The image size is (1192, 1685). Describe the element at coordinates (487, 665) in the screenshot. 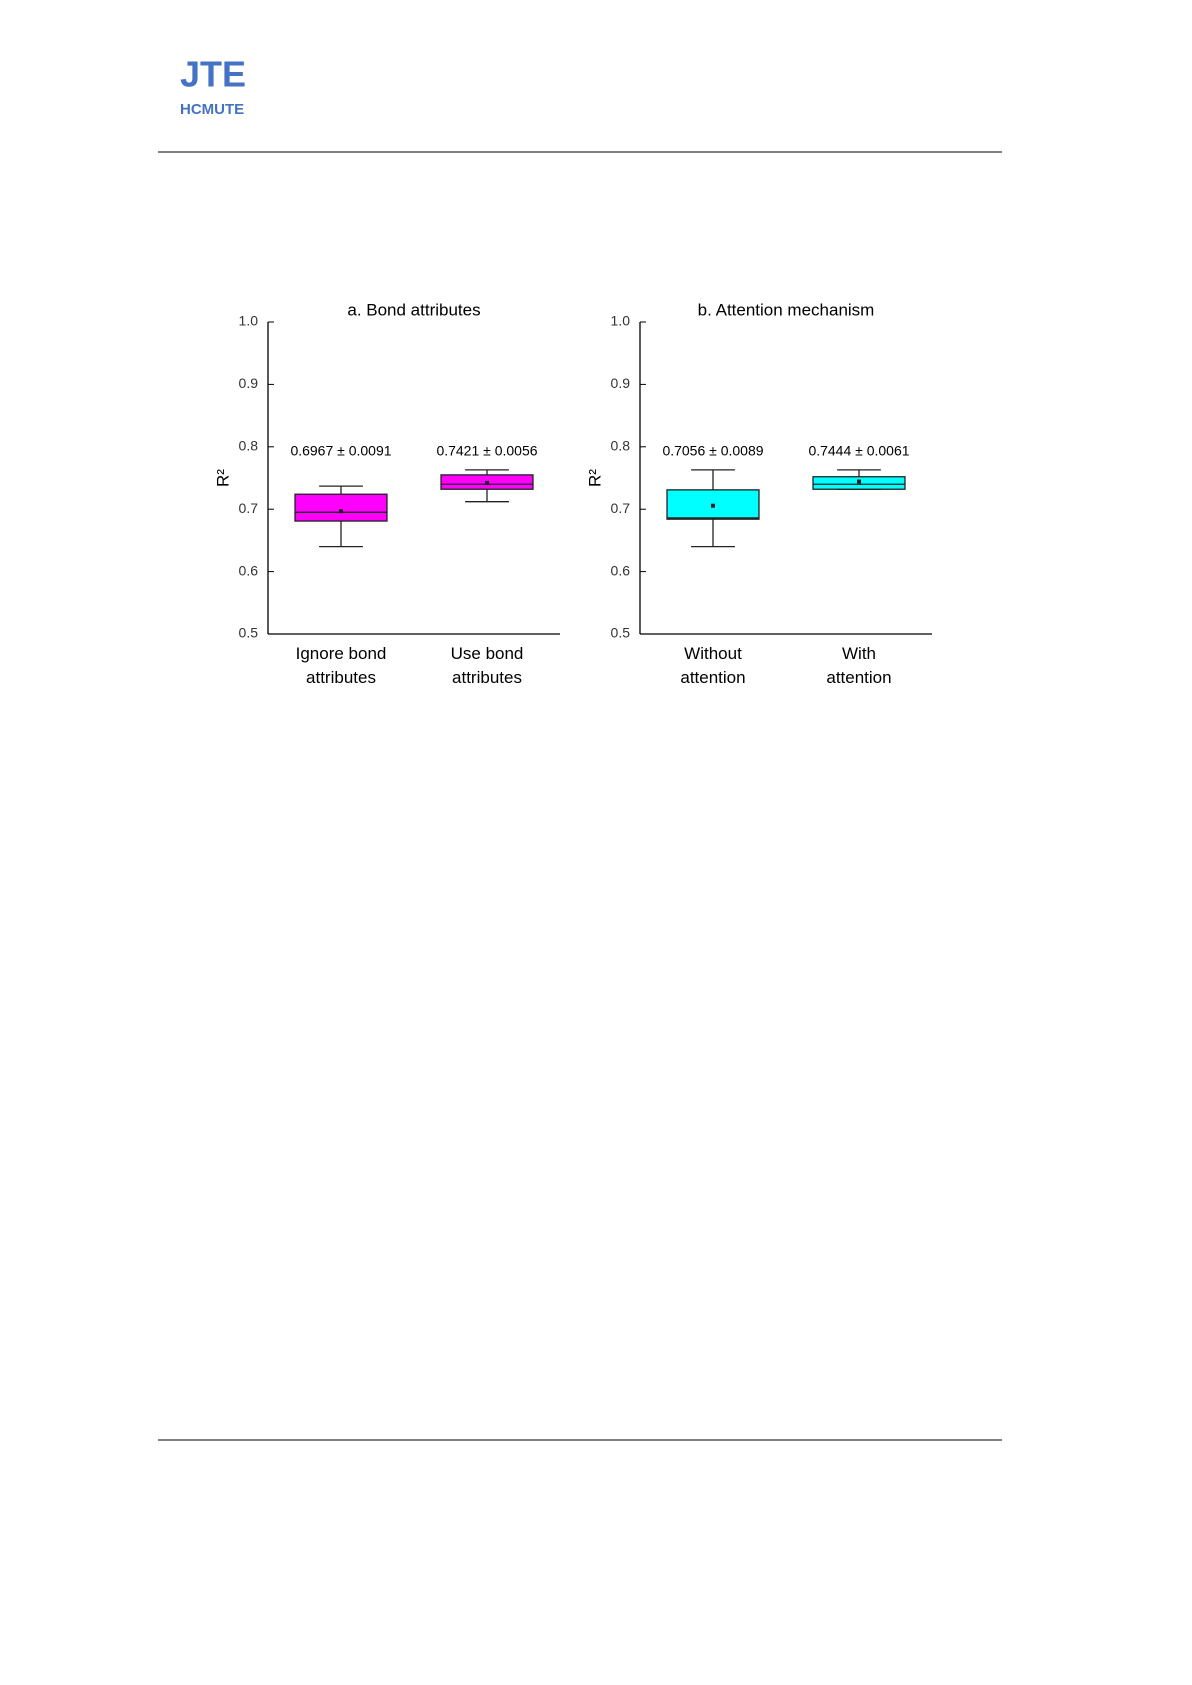

I see `x-tick-label: Use bond attributes` at that location.